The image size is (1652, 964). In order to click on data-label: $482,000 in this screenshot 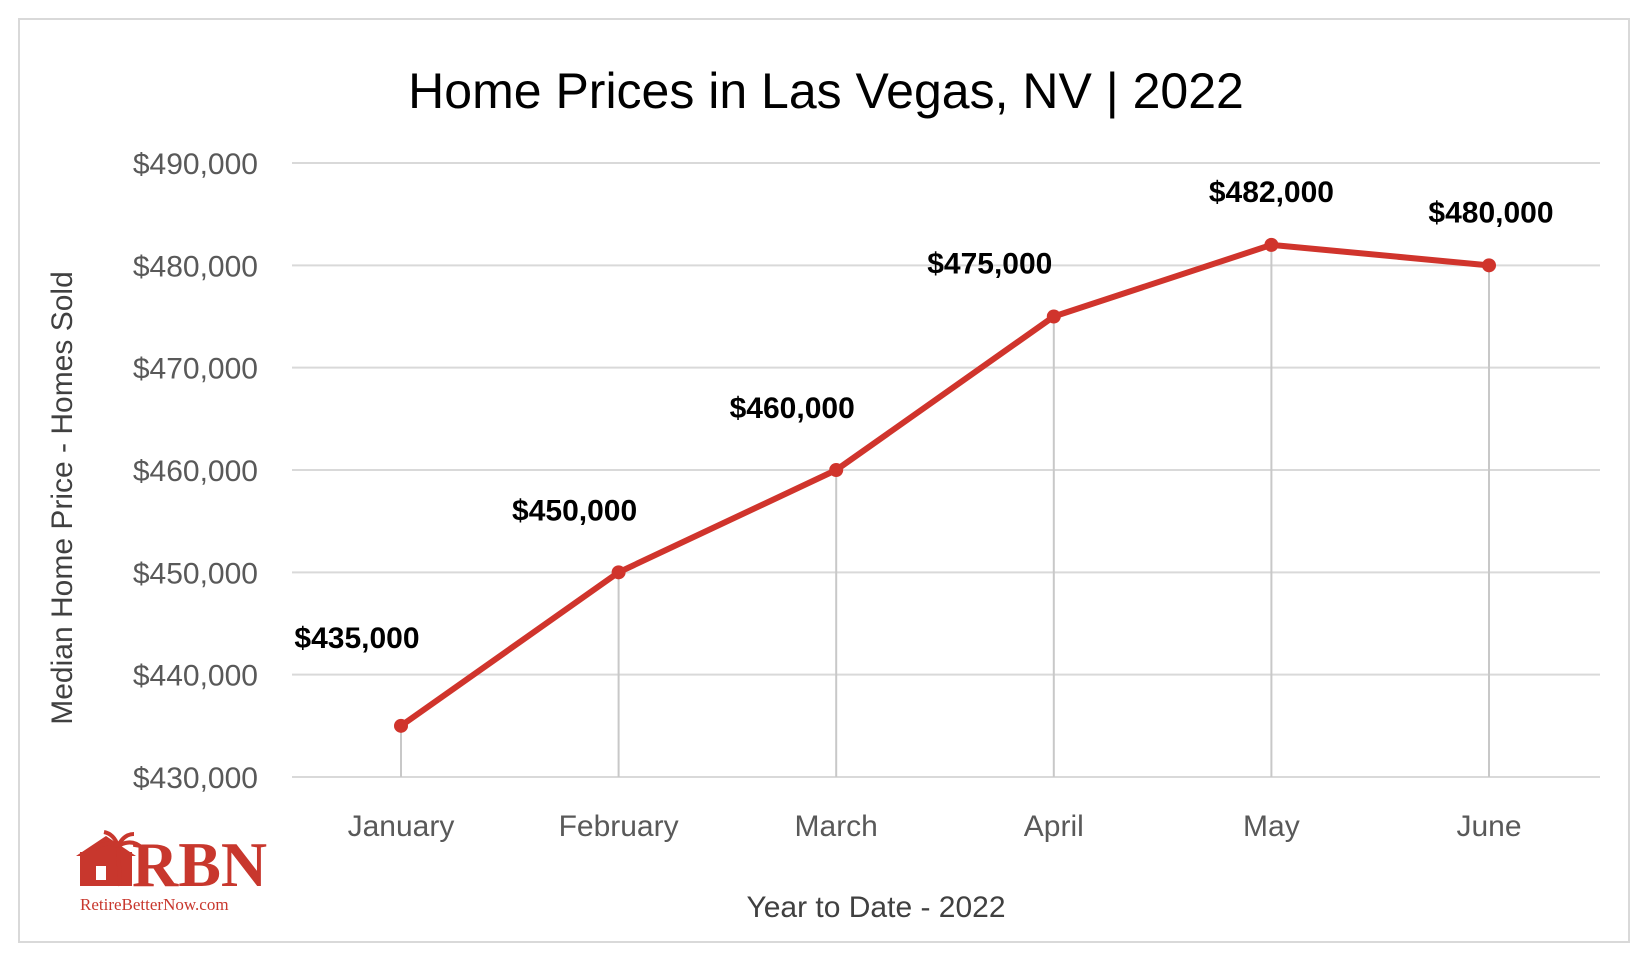, I will do `click(1271, 192)`.